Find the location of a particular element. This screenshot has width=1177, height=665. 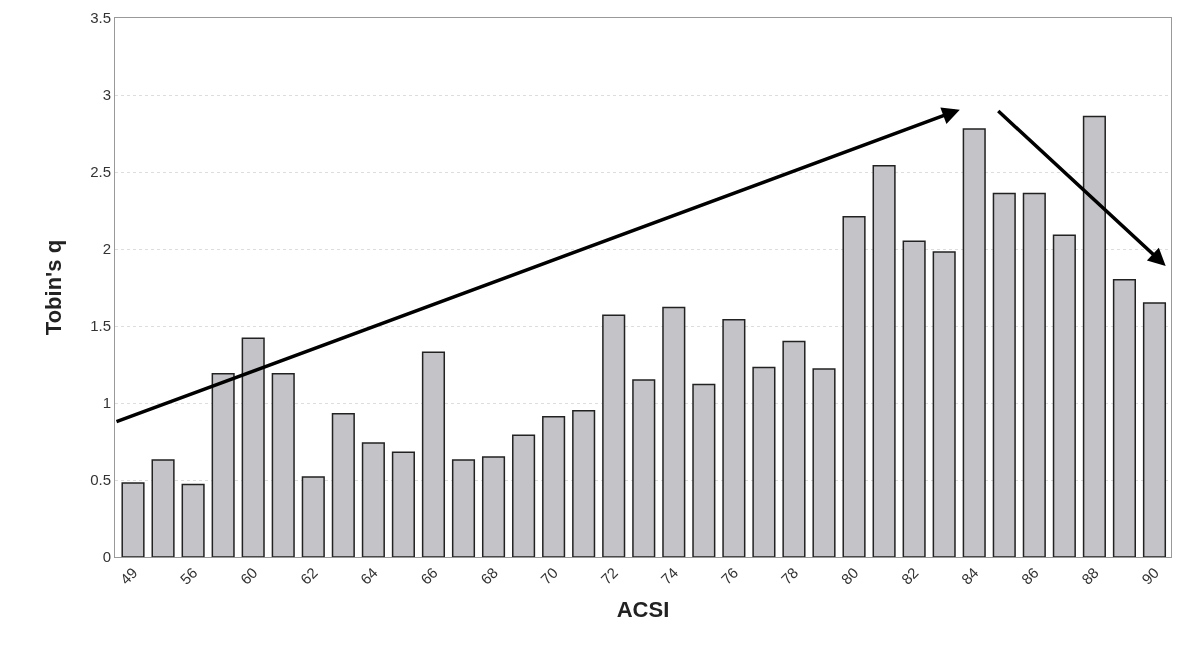

y-axis-title: Tobin's q is located at coordinates (53, 287).